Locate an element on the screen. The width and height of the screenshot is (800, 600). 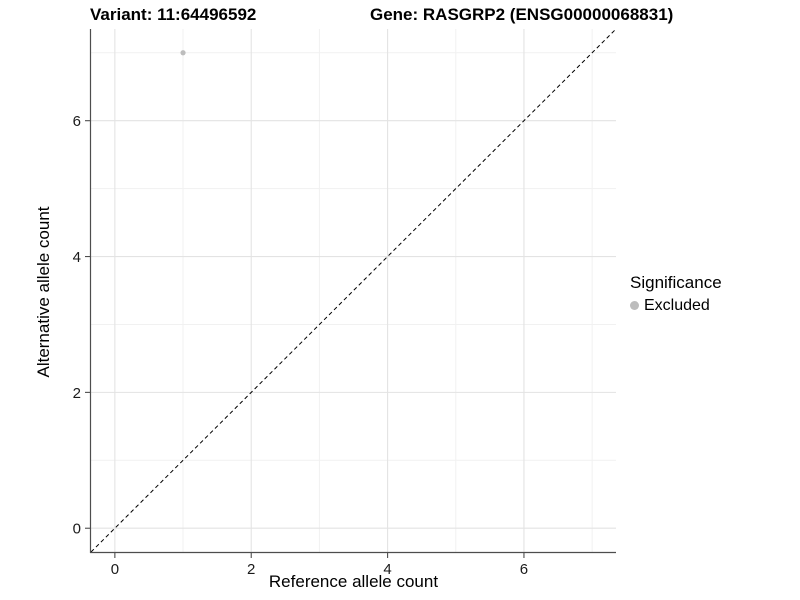
y-tick-label: 4 is located at coordinates (77, 257).